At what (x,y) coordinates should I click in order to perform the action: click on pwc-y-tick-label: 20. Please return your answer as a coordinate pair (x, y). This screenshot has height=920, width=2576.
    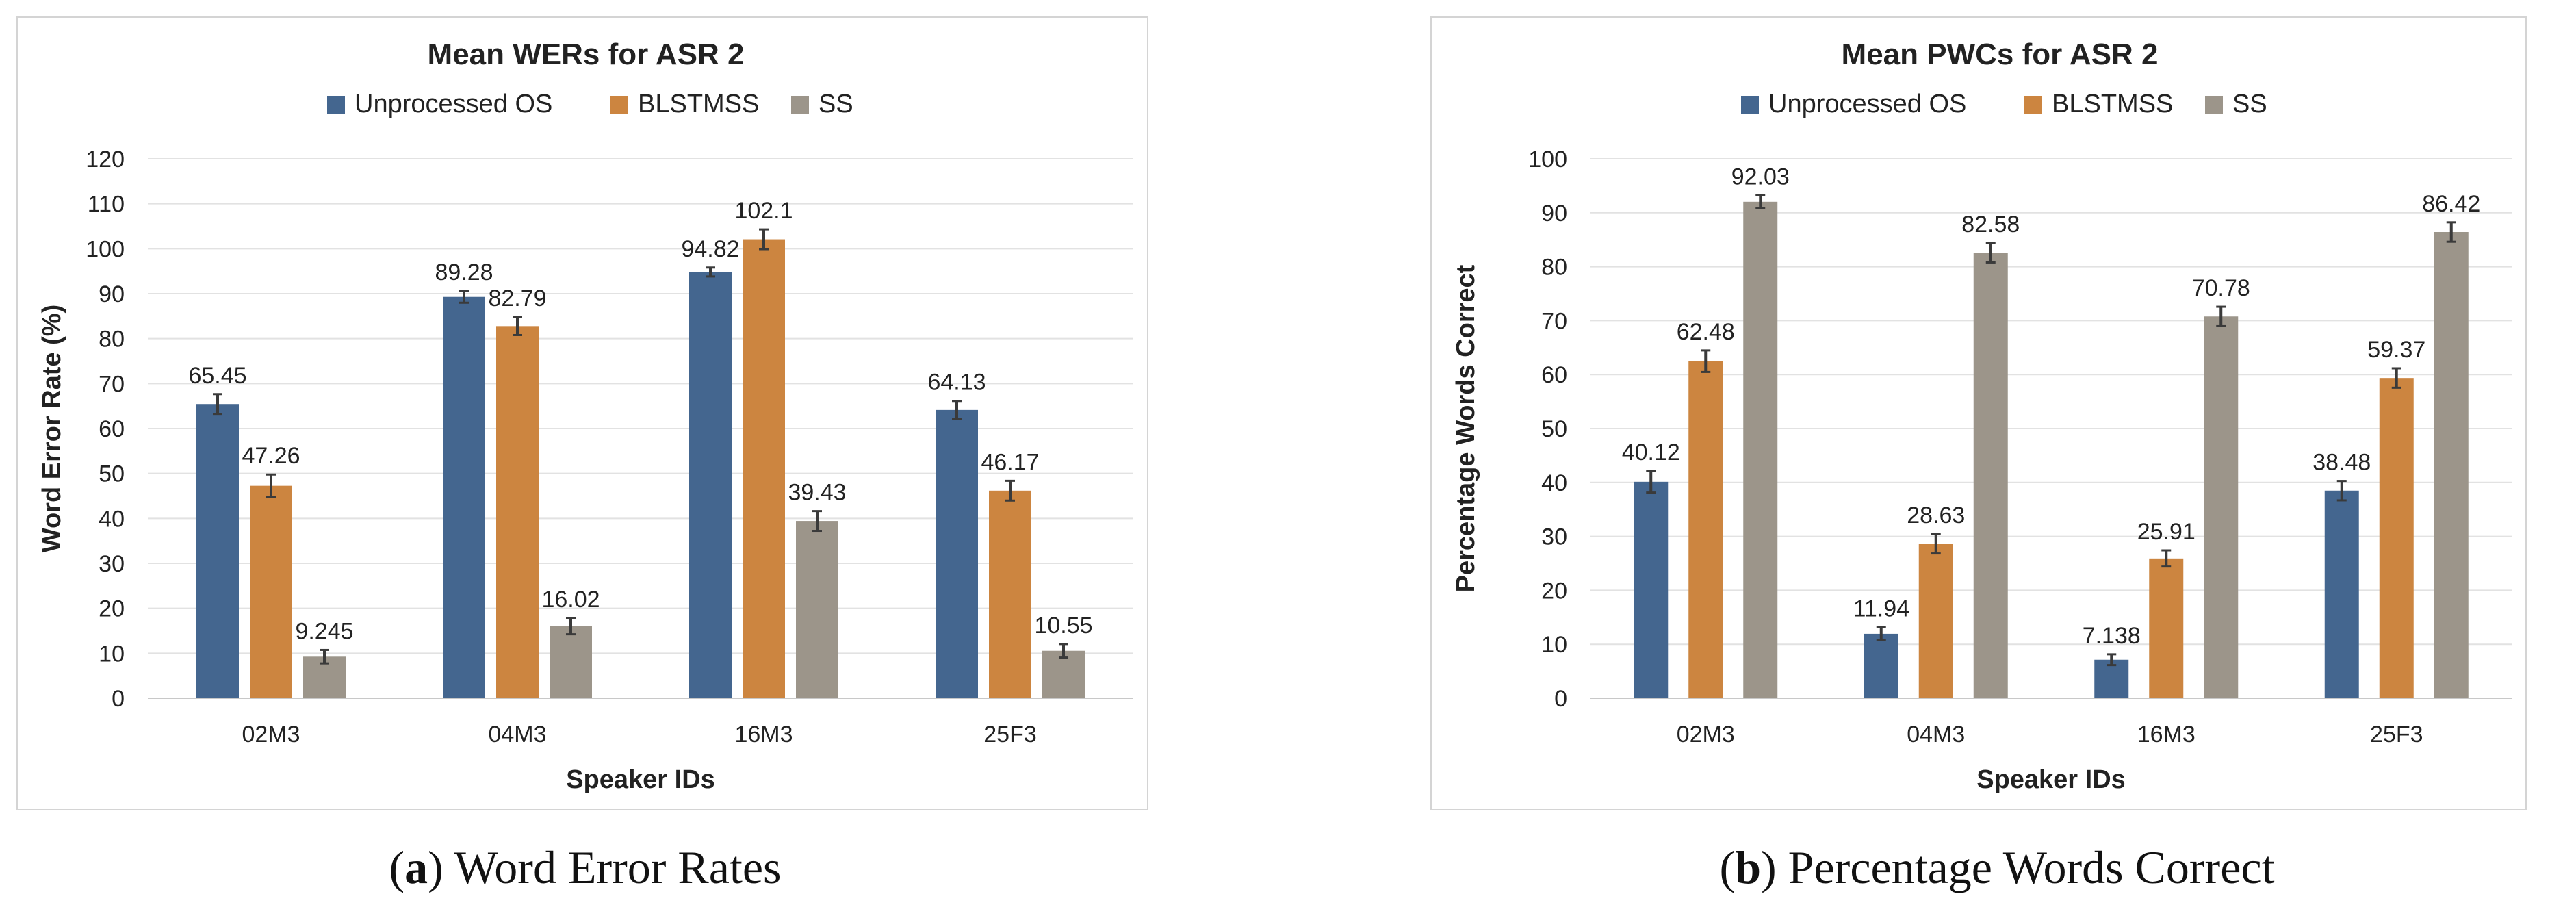
    Looking at the image, I should click on (1554, 591).